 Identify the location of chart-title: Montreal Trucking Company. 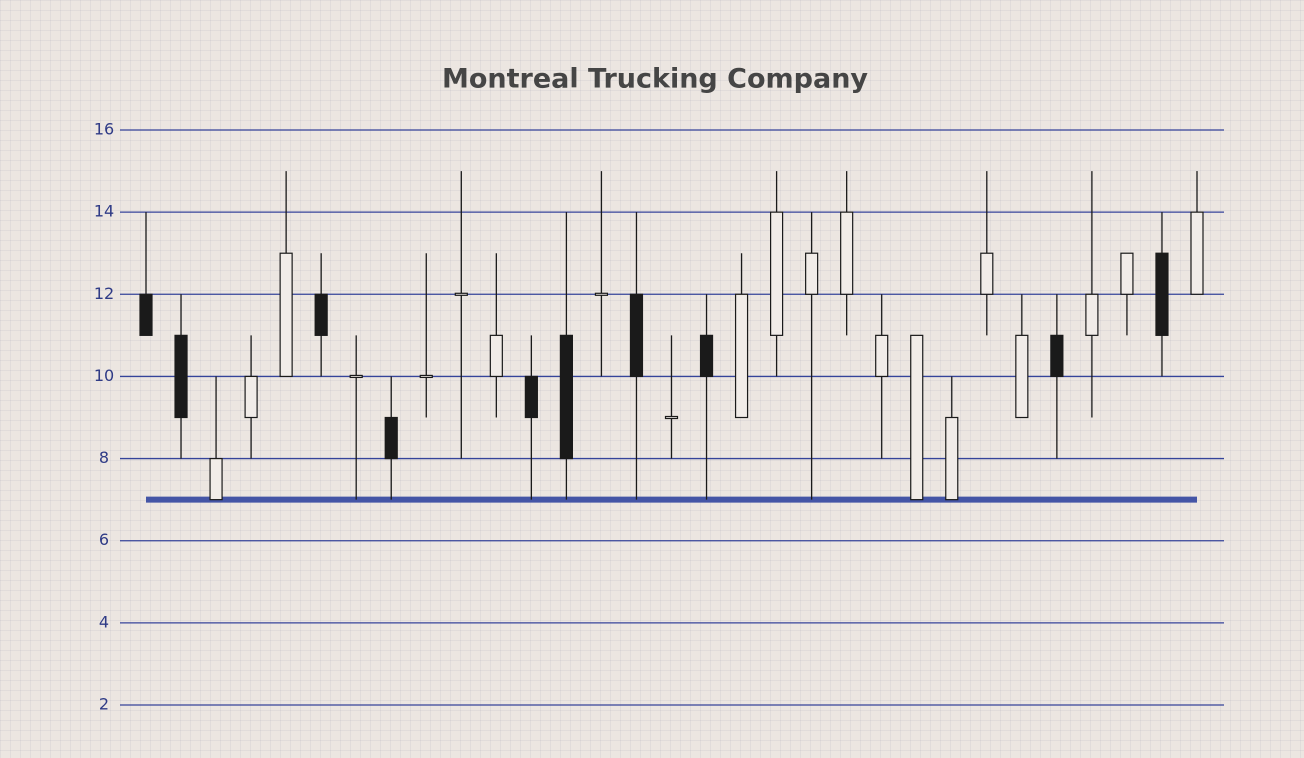
(655, 79).